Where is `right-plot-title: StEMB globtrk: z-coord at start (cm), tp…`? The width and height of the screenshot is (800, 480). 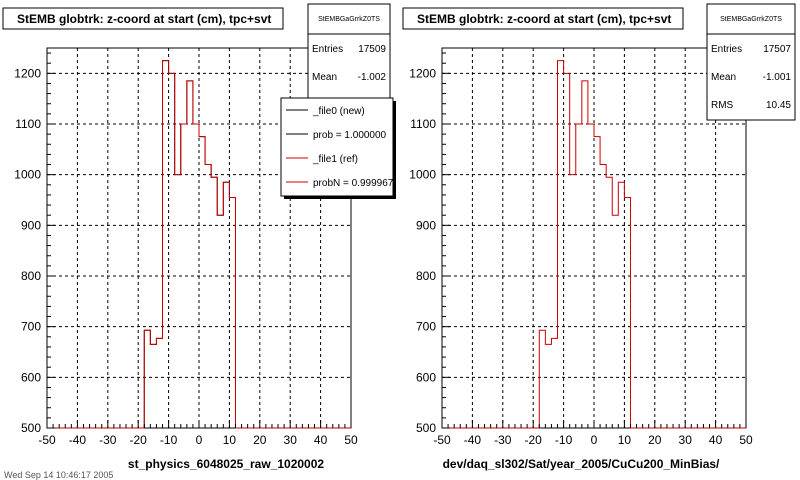 right-plot-title: StEMB globtrk: z-coord at start (cm), tp… is located at coordinates (544, 19).